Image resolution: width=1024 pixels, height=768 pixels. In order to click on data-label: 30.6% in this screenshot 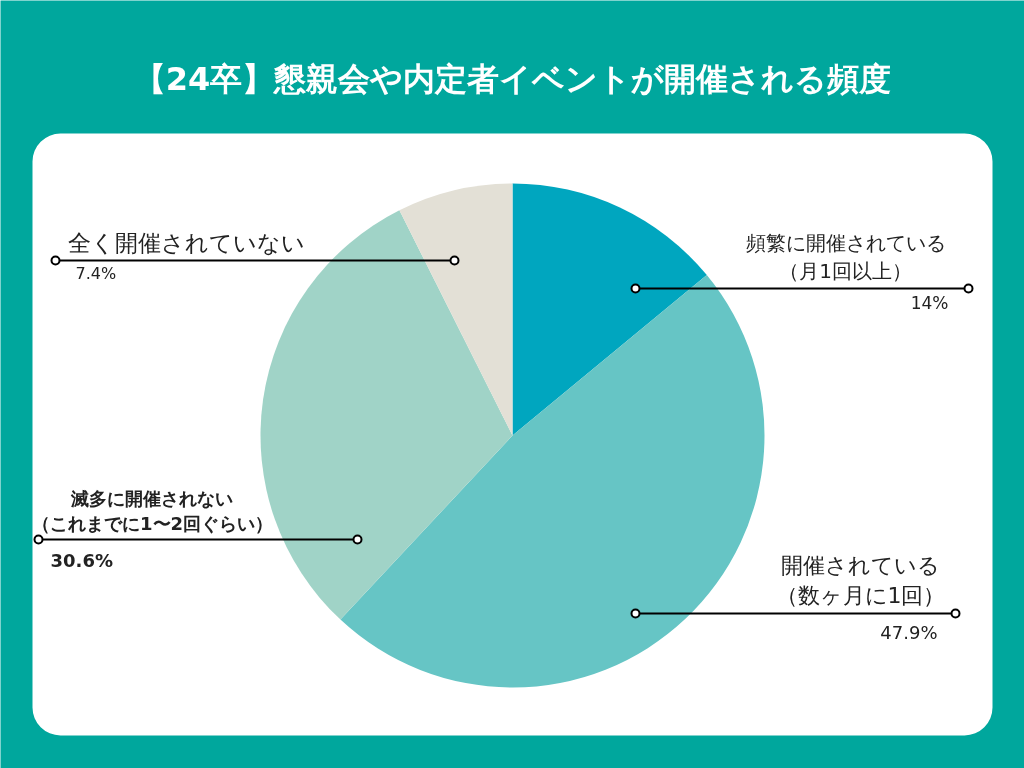, I will do `click(81, 560)`.